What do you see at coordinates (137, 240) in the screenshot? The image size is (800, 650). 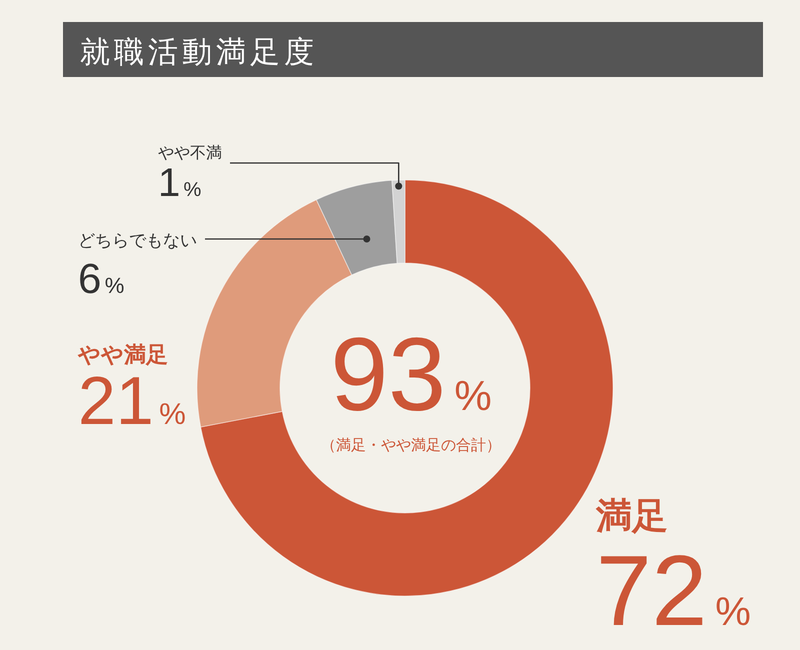 I see `slice-label: どちらでもない` at bounding box center [137, 240].